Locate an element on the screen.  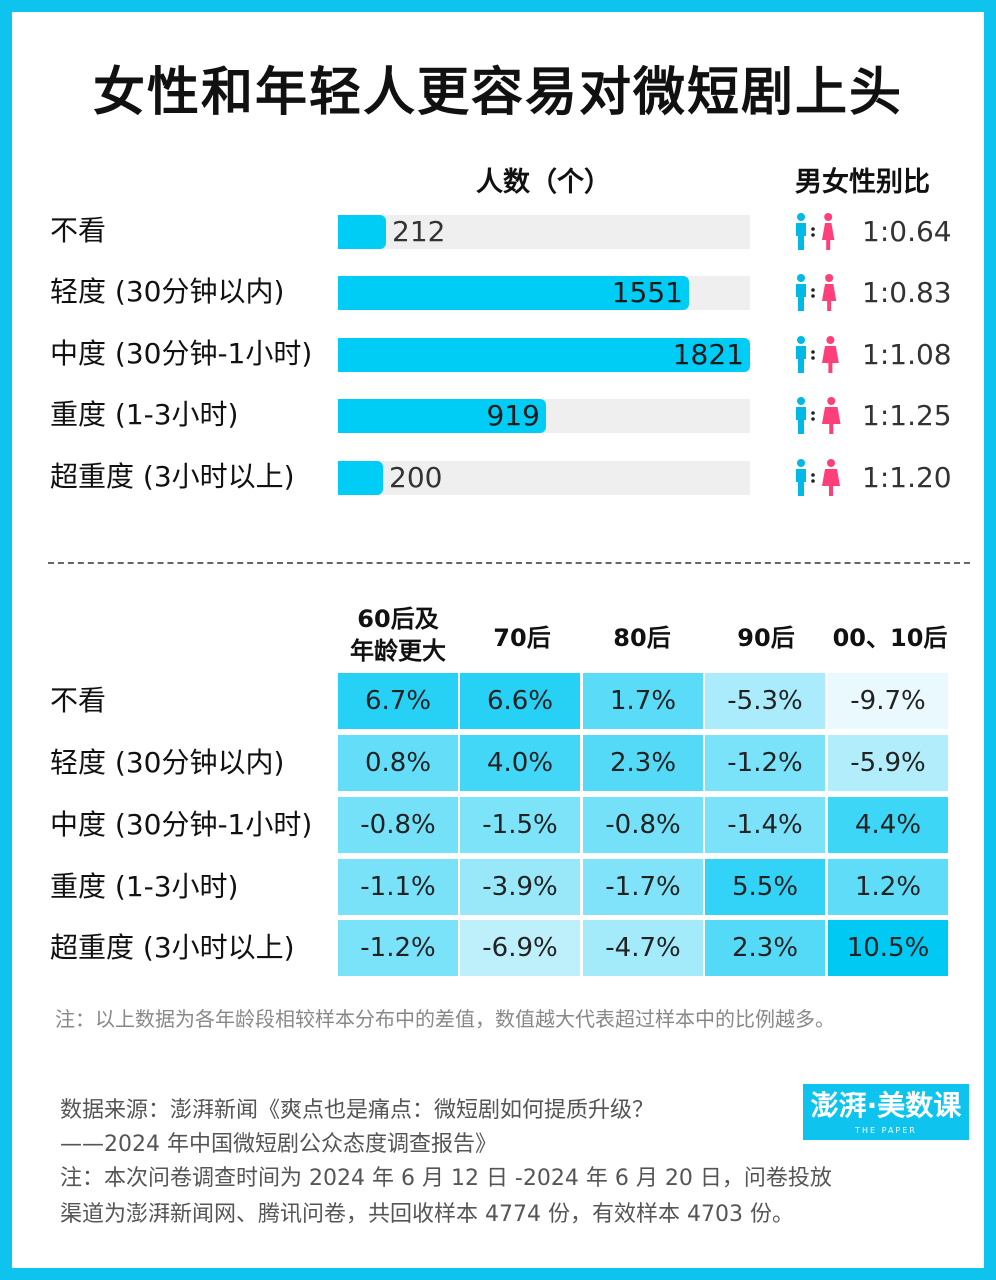
bar-track: 919 is located at coordinates (544, 416).